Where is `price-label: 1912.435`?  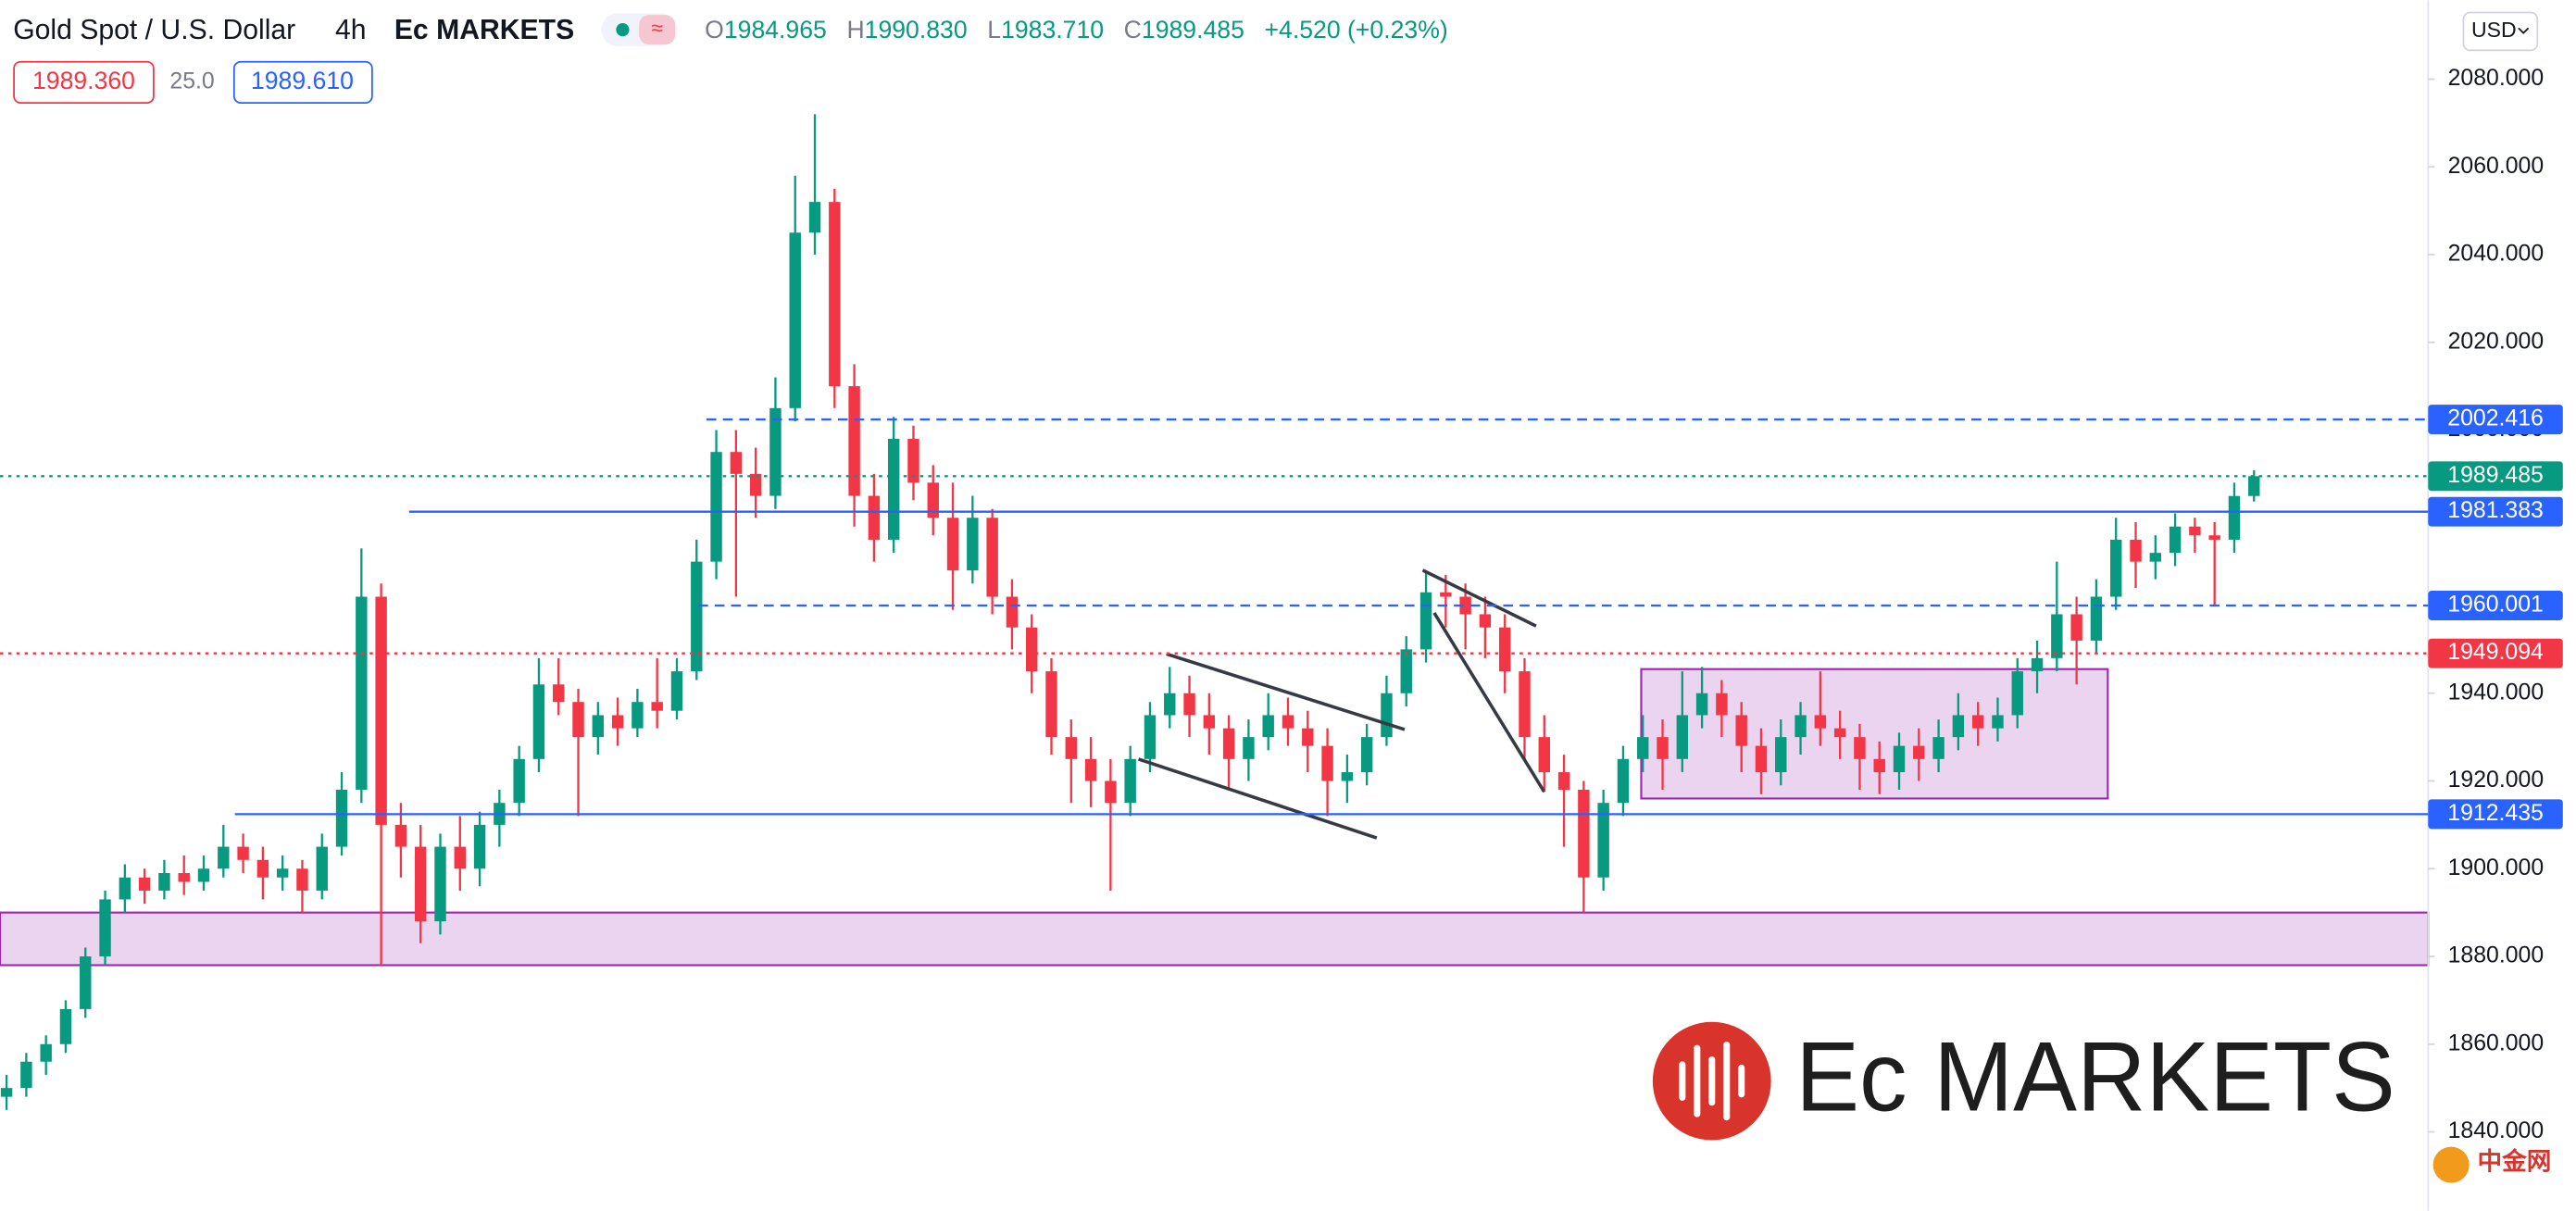
price-label: 1912.435 is located at coordinates (2495, 813).